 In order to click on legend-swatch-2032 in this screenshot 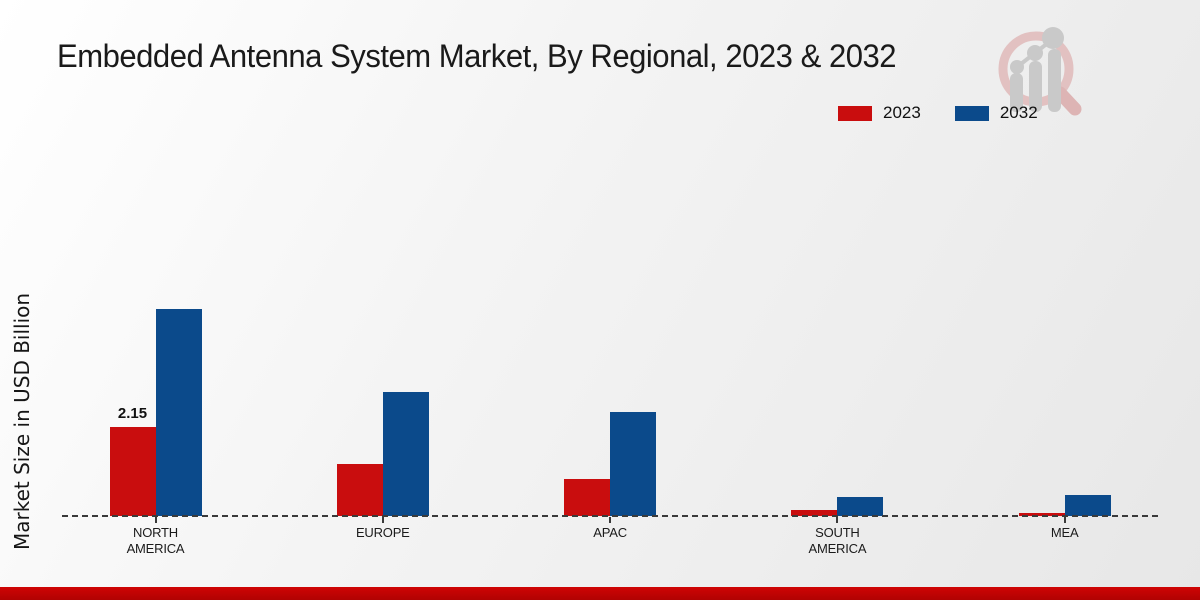, I will do `click(971, 113)`.